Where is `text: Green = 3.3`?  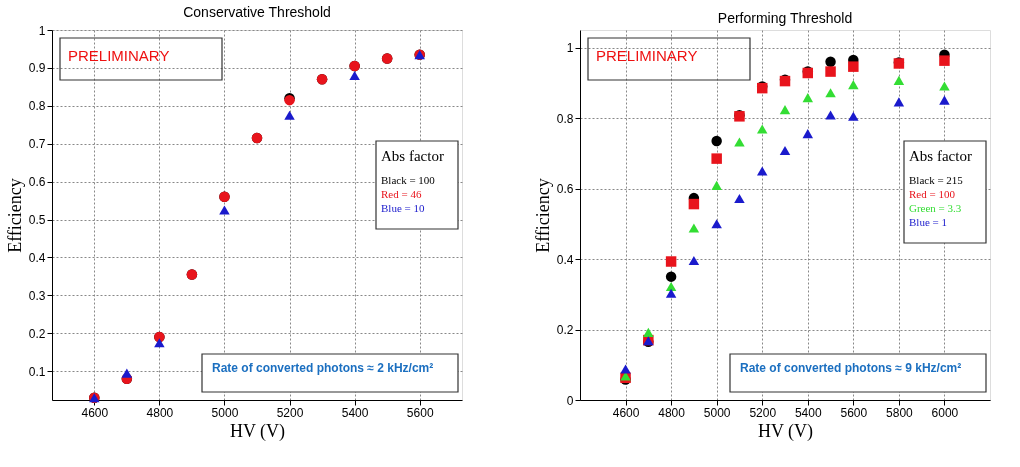
text: Green = 3.3 is located at coordinates (935, 208).